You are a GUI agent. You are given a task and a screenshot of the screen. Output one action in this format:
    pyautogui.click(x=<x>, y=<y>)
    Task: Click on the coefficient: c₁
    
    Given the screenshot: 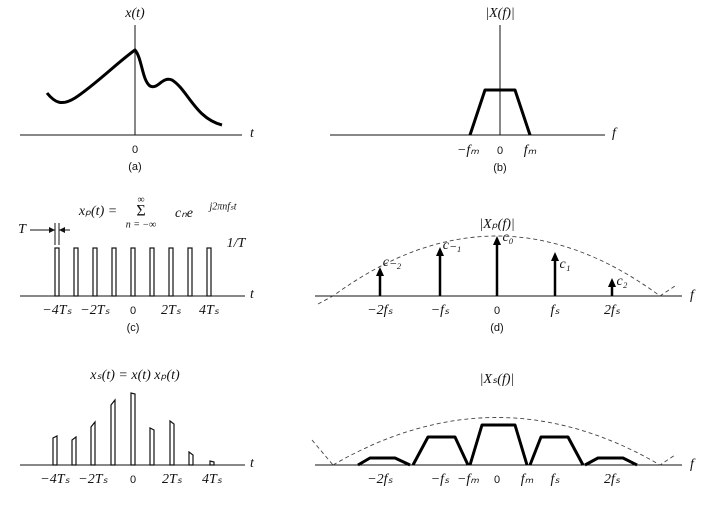 What is the action you would take?
    pyautogui.click(x=564, y=264)
    